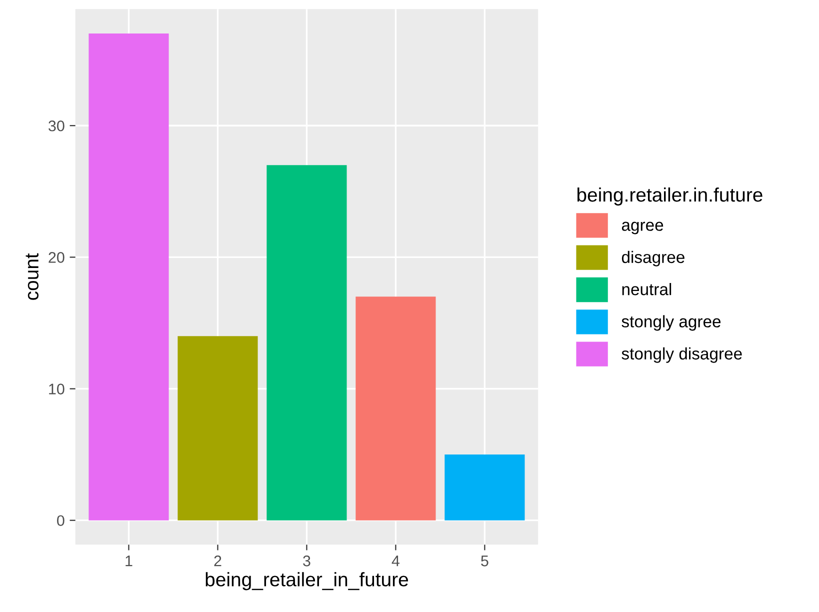 The width and height of the screenshot is (819, 612). I want to click on legend-label: neutral, so click(647, 289).